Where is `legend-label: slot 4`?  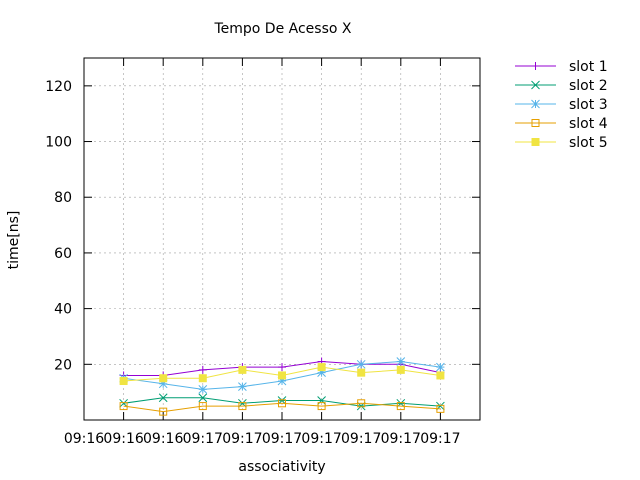
legend-label: slot 4 is located at coordinates (588, 124).